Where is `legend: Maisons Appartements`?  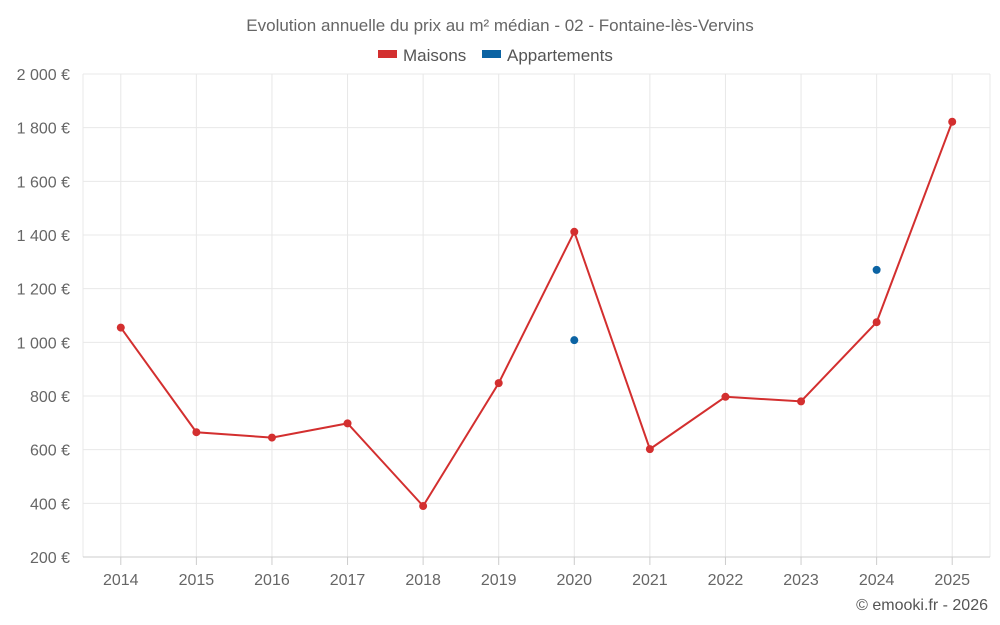 legend: Maisons Appartements is located at coordinates (495, 55).